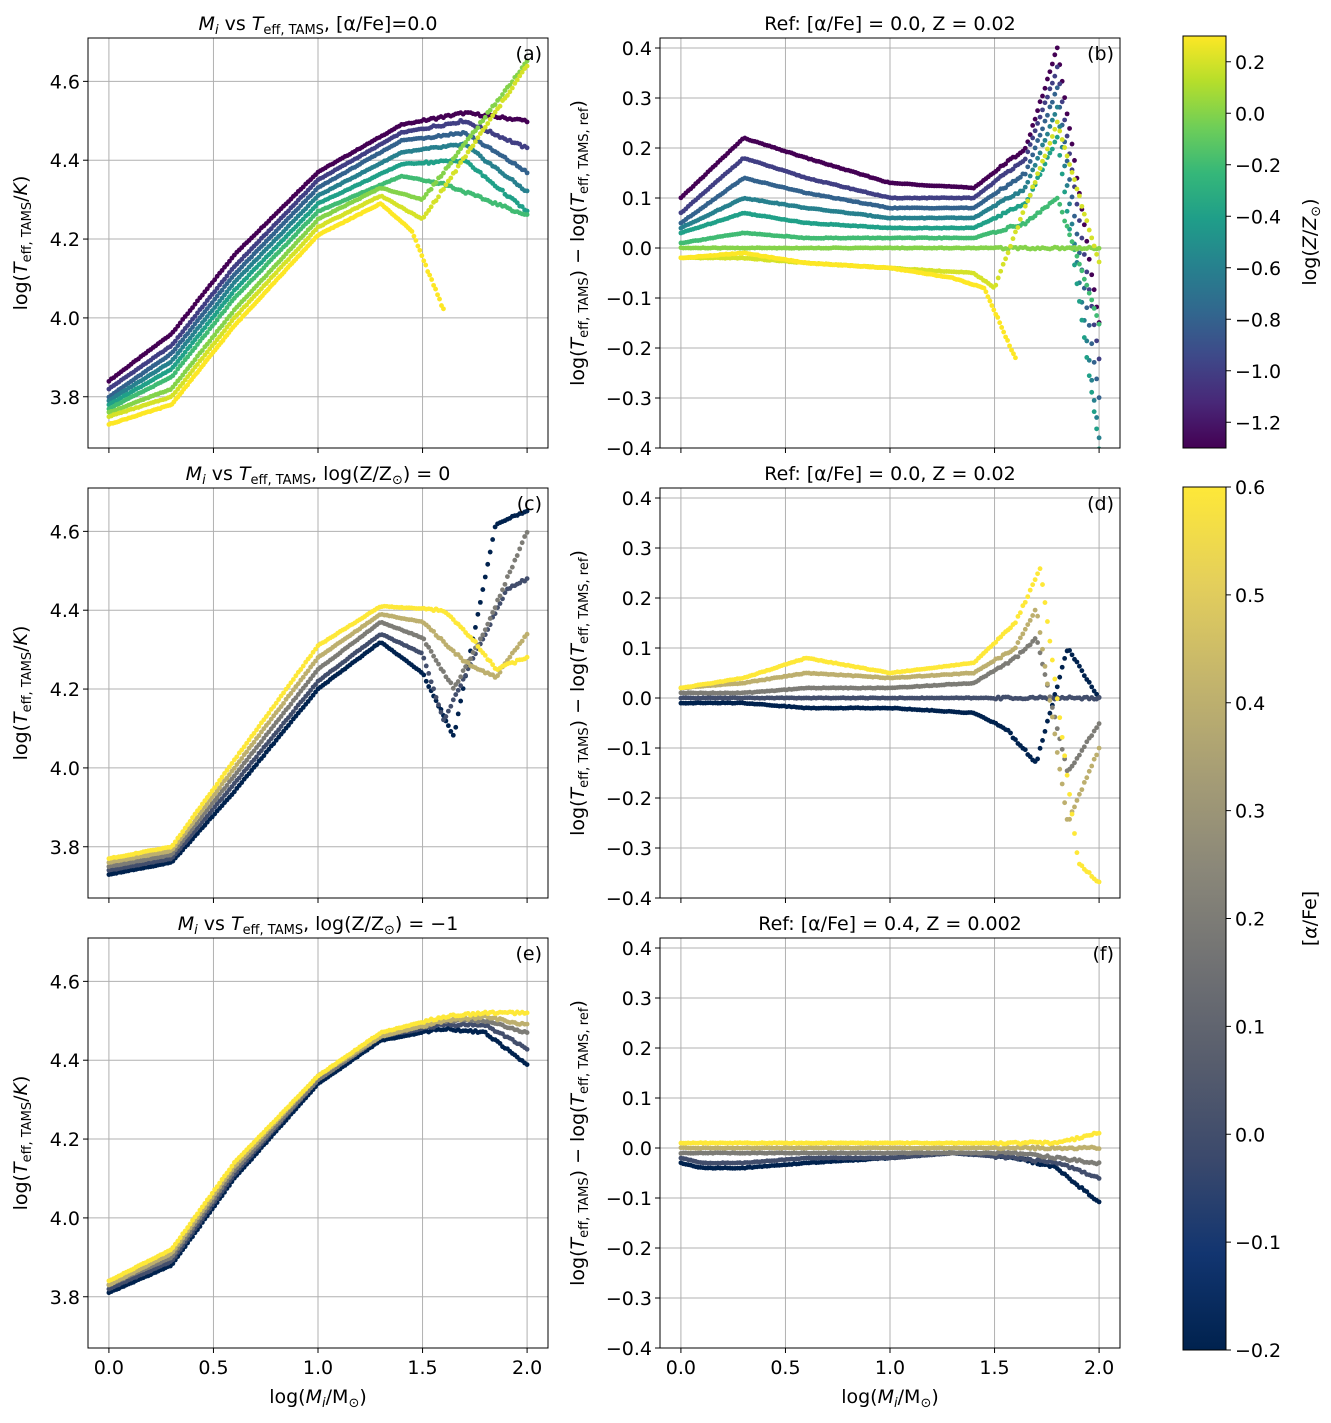 The image size is (1331, 1423). What do you see at coordinates (1100, 54) in the screenshot?
I see `panel-tag: (b)` at bounding box center [1100, 54].